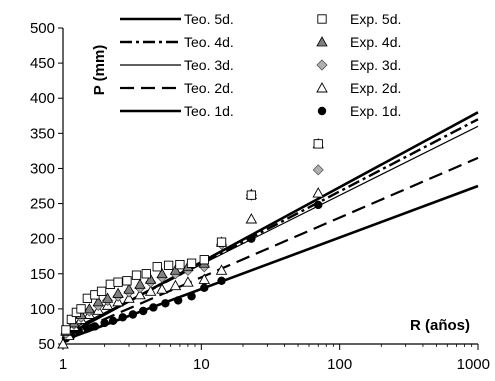 This screenshot has height=381, width=495. What do you see at coordinates (42, 239) in the screenshot?
I see `y-tick-label: 200` at bounding box center [42, 239].